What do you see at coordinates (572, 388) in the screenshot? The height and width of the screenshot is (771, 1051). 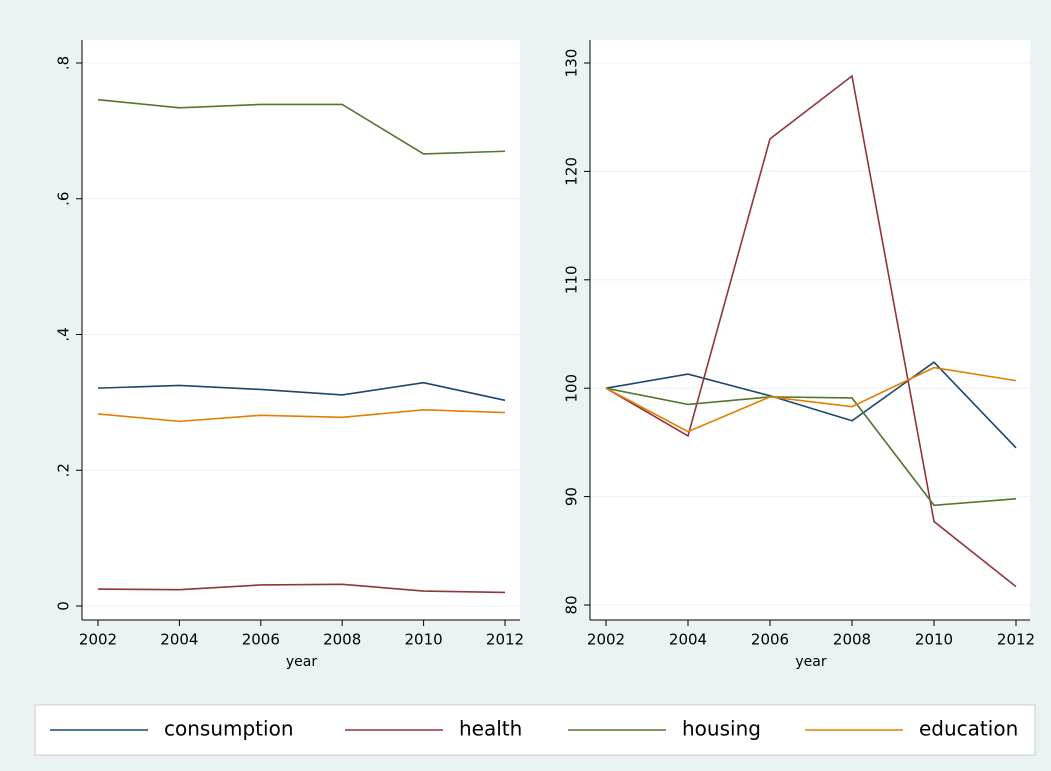 I see `y-tick-label: 100` at bounding box center [572, 388].